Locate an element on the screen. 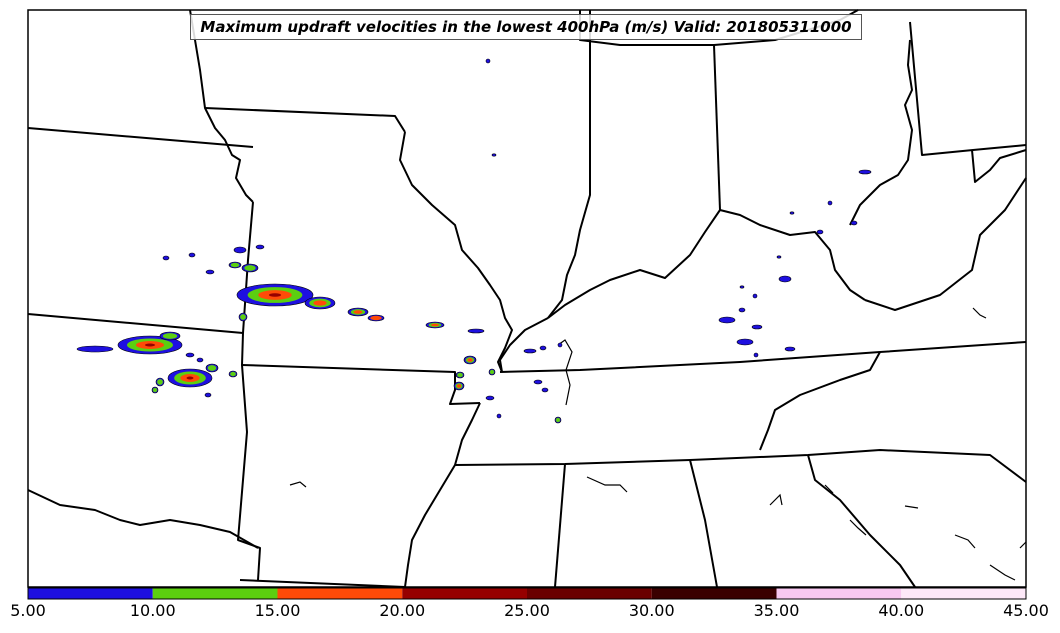 The height and width of the screenshot is (633, 1060). colorbar-frame is located at coordinates (527, 593).